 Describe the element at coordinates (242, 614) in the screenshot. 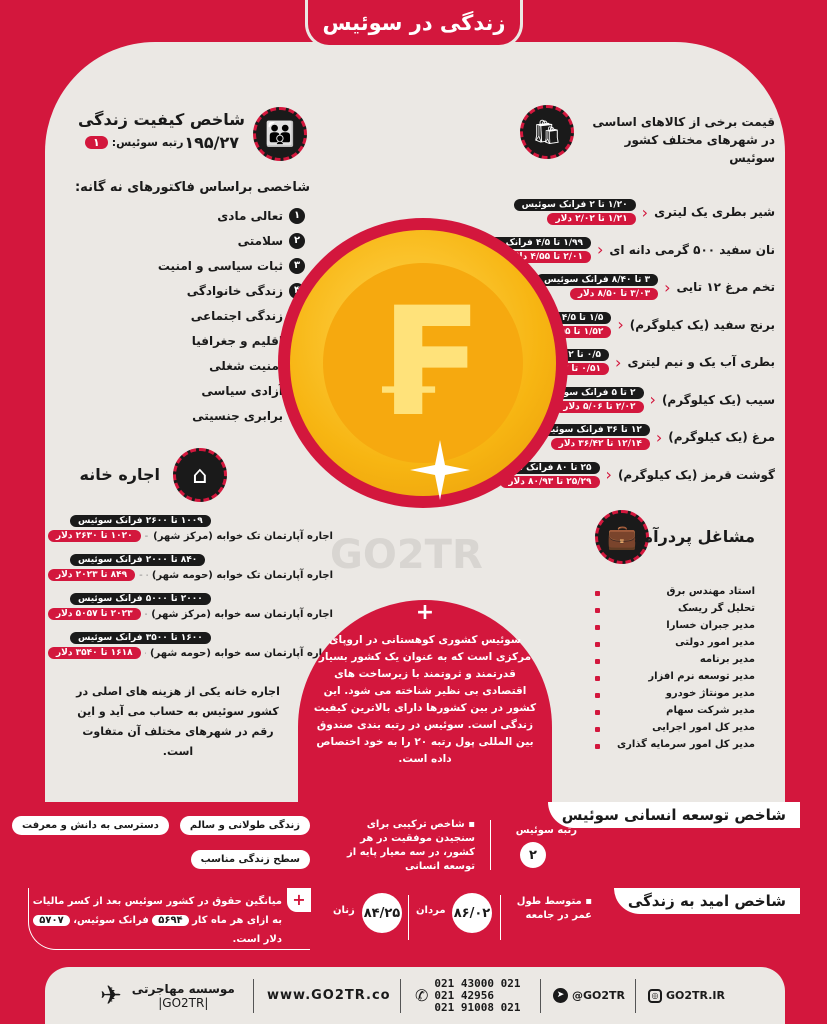

I see `rent-label: اجاره آپارتمان سه خوابه (مرکز شهر)` at that location.